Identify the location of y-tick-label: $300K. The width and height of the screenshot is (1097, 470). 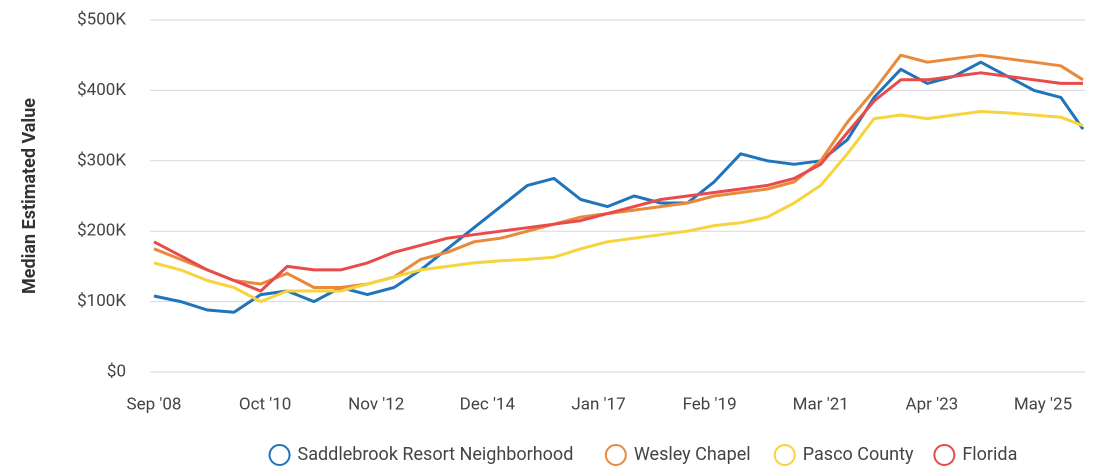
(101, 160).